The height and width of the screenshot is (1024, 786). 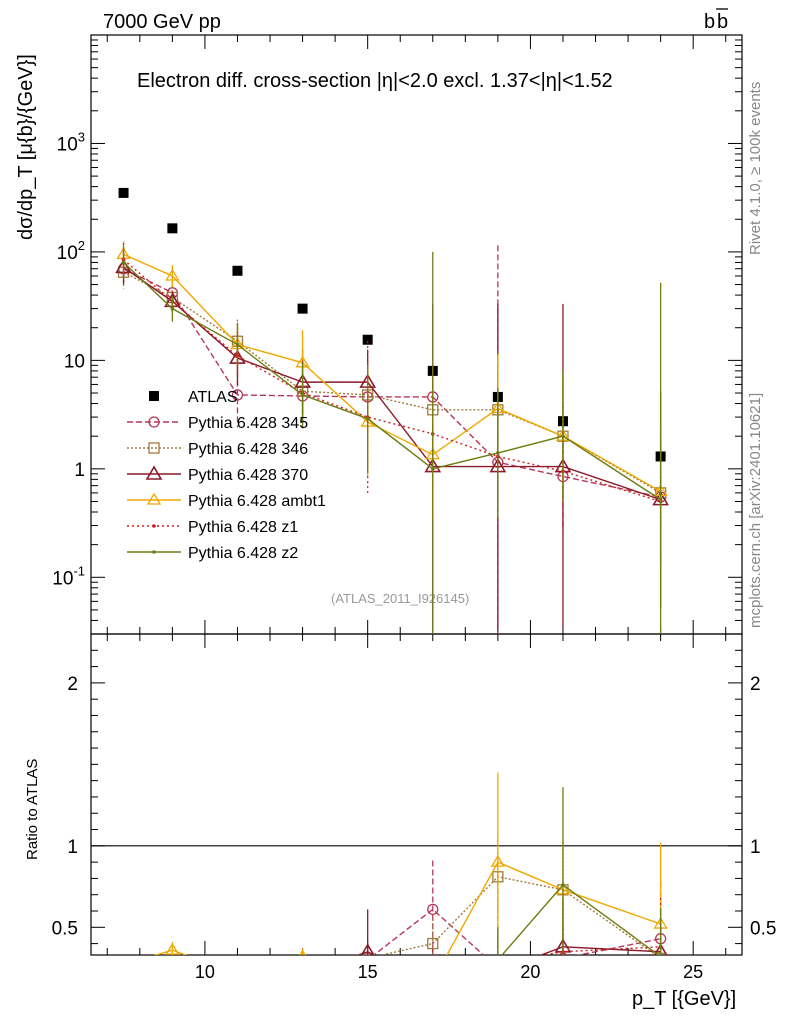 I want to click on y-tick-label: 10, so click(x=74, y=361).